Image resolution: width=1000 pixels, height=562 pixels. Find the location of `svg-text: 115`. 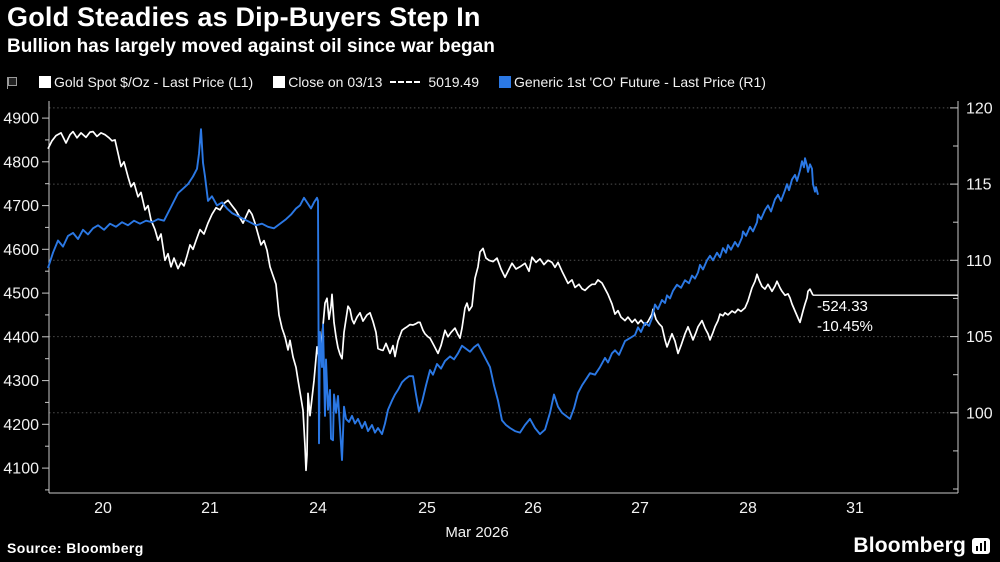

svg-text: 115 is located at coordinates (979, 185).